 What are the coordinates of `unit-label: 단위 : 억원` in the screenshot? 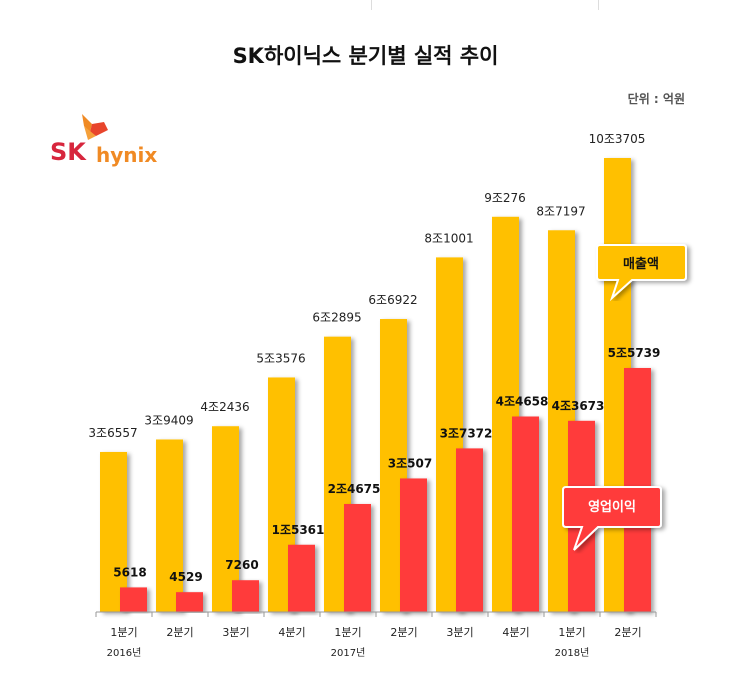 It's located at (656, 99).